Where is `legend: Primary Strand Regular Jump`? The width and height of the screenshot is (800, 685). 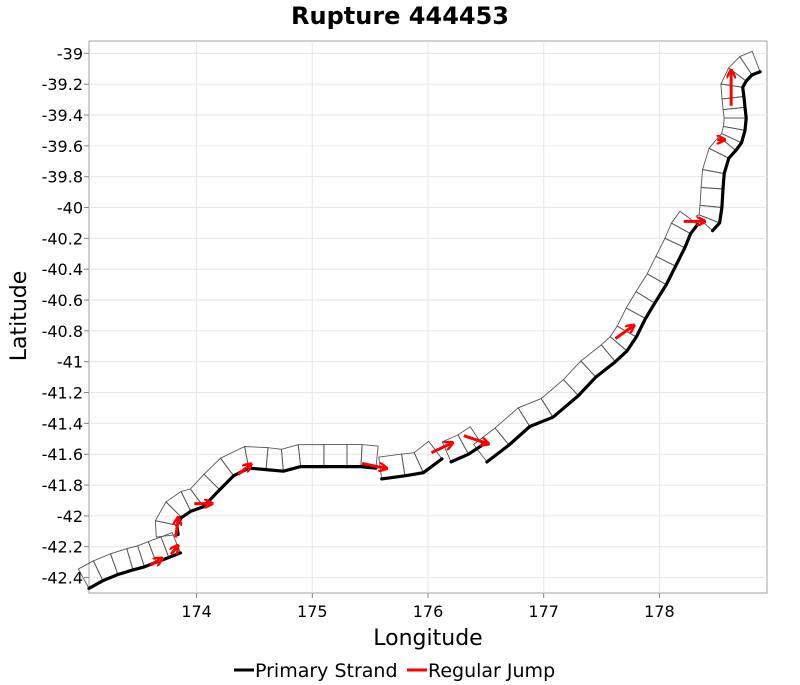
legend: Primary Strand Regular Jump is located at coordinates (394, 671).